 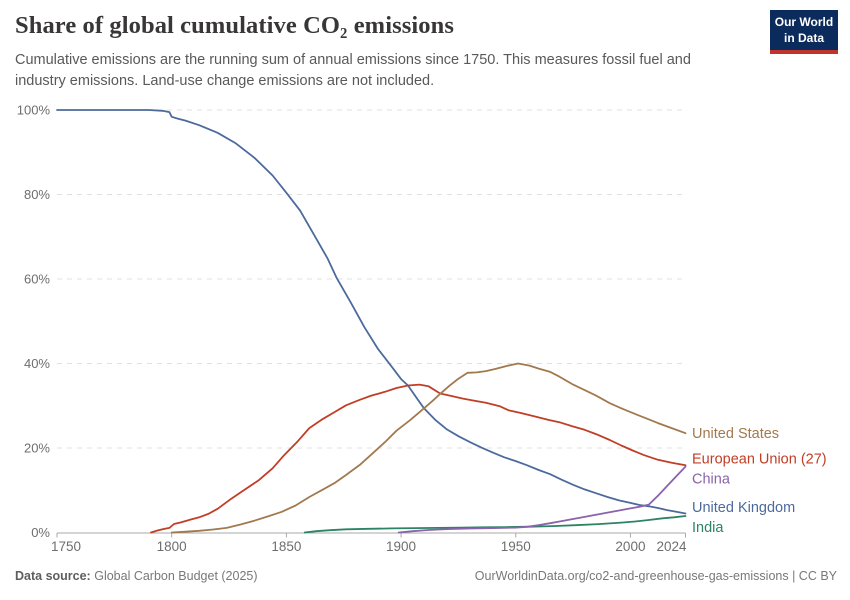 I want to click on owid-logo: Our World in Data, so click(x=804, y=32).